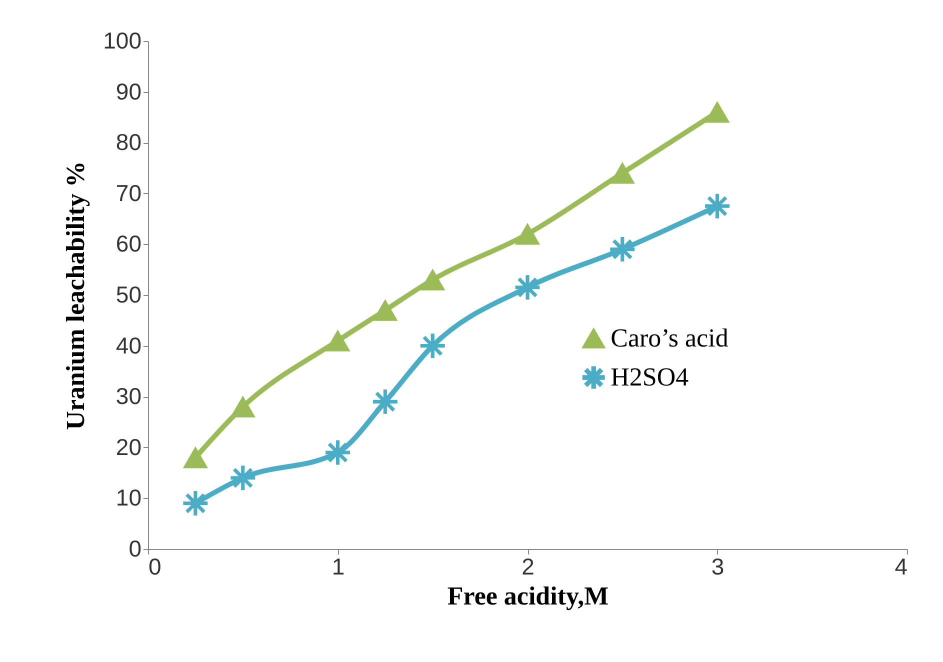 The width and height of the screenshot is (943, 662). What do you see at coordinates (649, 377) in the screenshot?
I see `legend-label: H2SO4` at bounding box center [649, 377].